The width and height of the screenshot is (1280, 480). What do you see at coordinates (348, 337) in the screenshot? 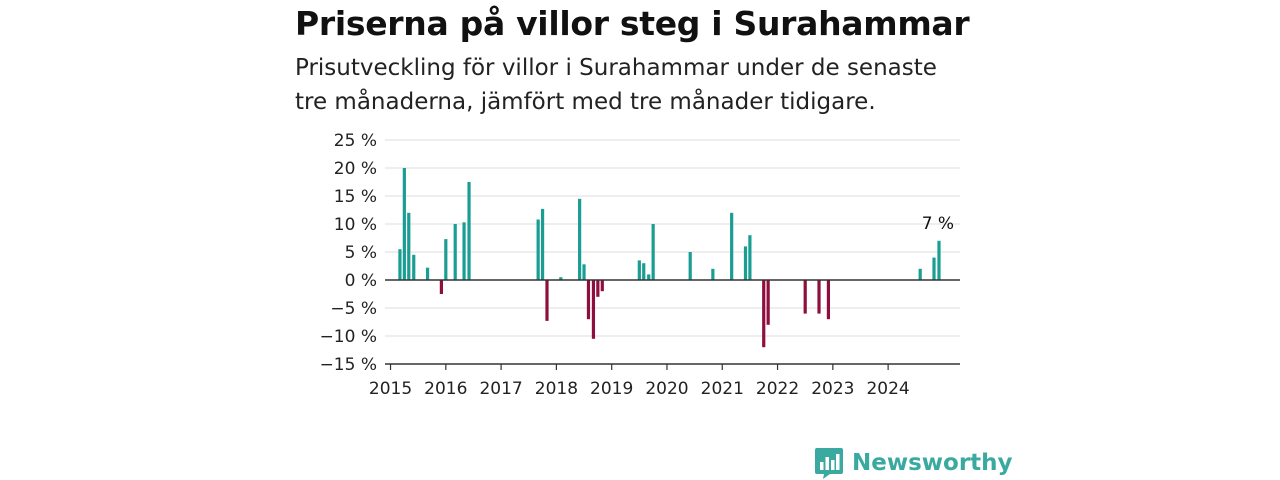
I see `y-tick-label: −10 %` at bounding box center [348, 337].